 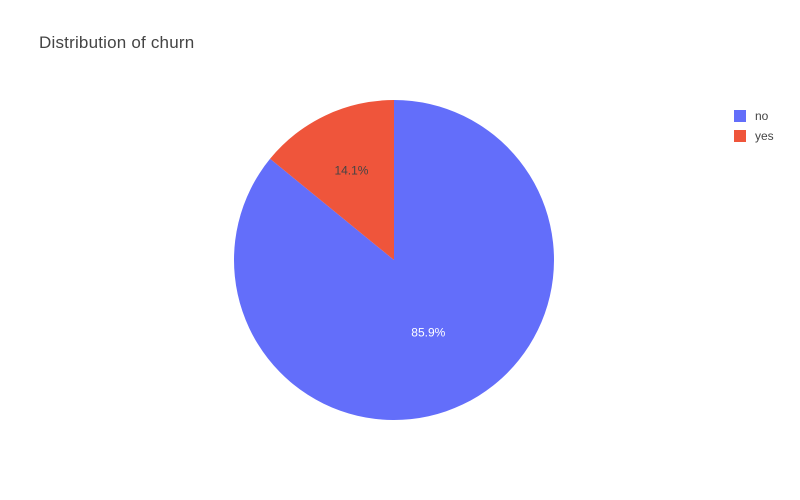 What do you see at coordinates (754, 116) in the screenshot?
I see `legend-item-no: no` at bounding box center [754, 116].